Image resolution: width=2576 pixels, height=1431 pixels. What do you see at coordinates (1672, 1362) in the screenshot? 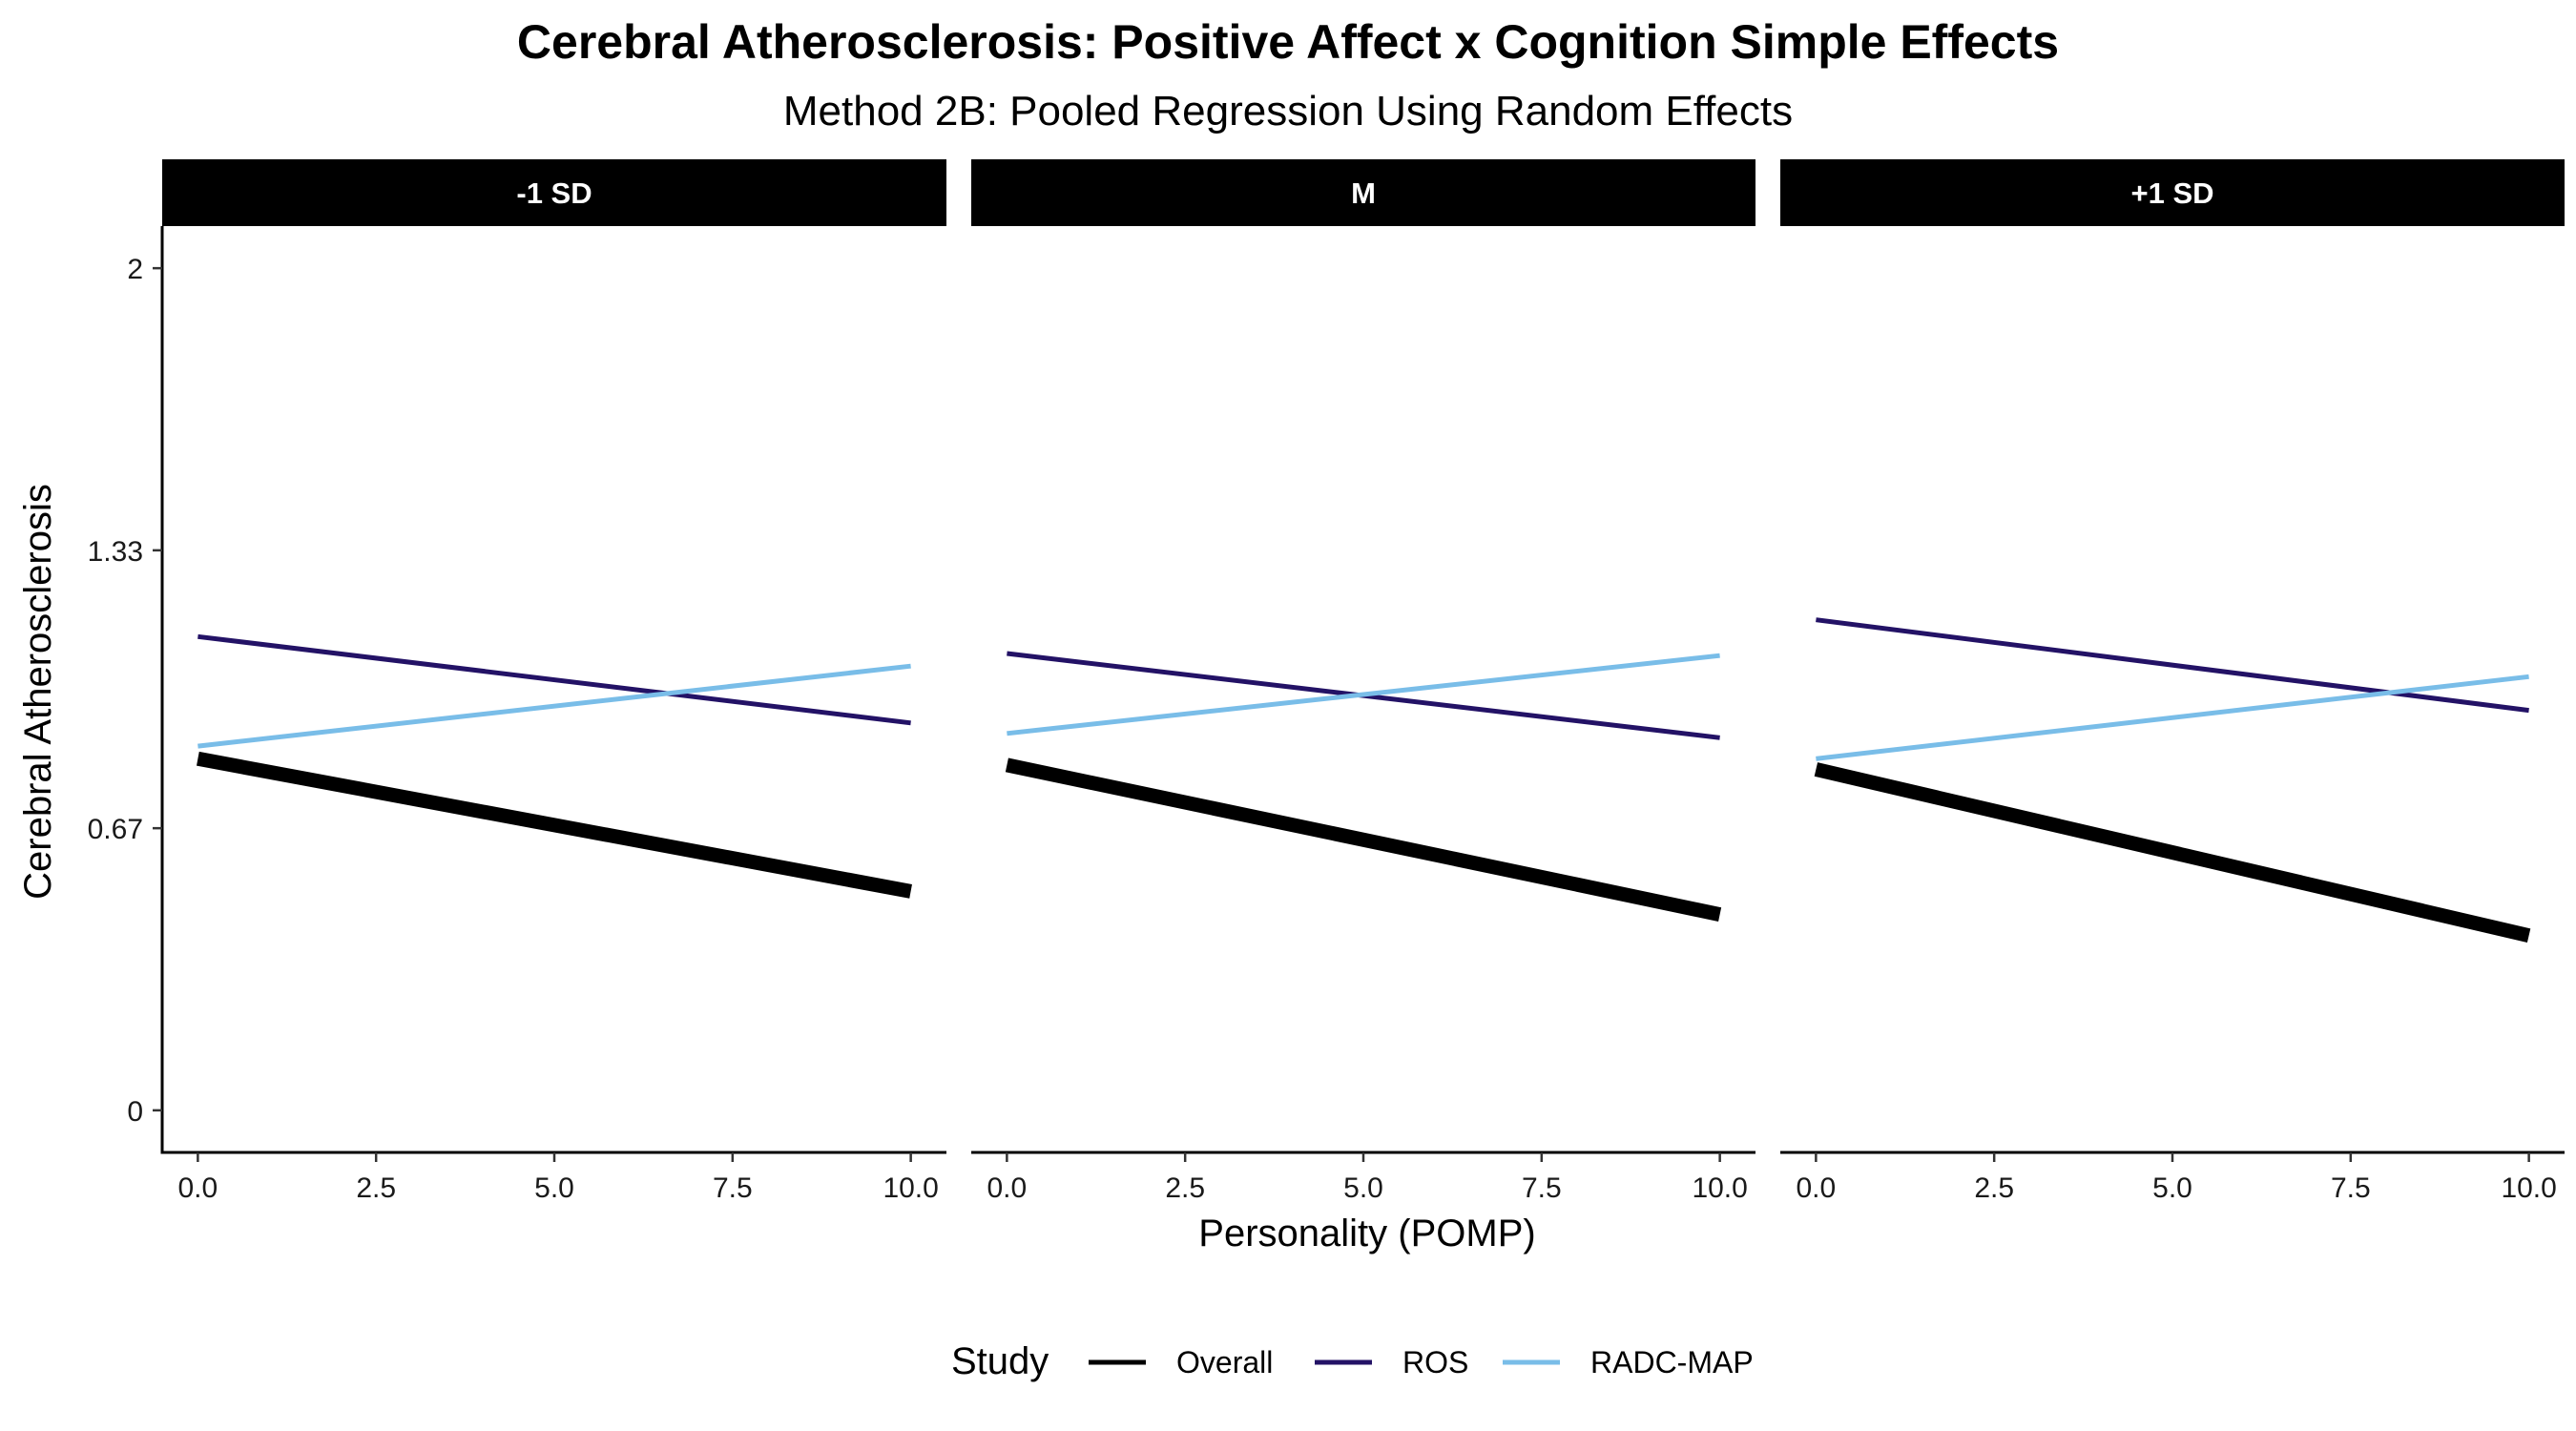
I see `legend-label-radc-map: RADC-MAP` at bounding box center [1672, 1362].